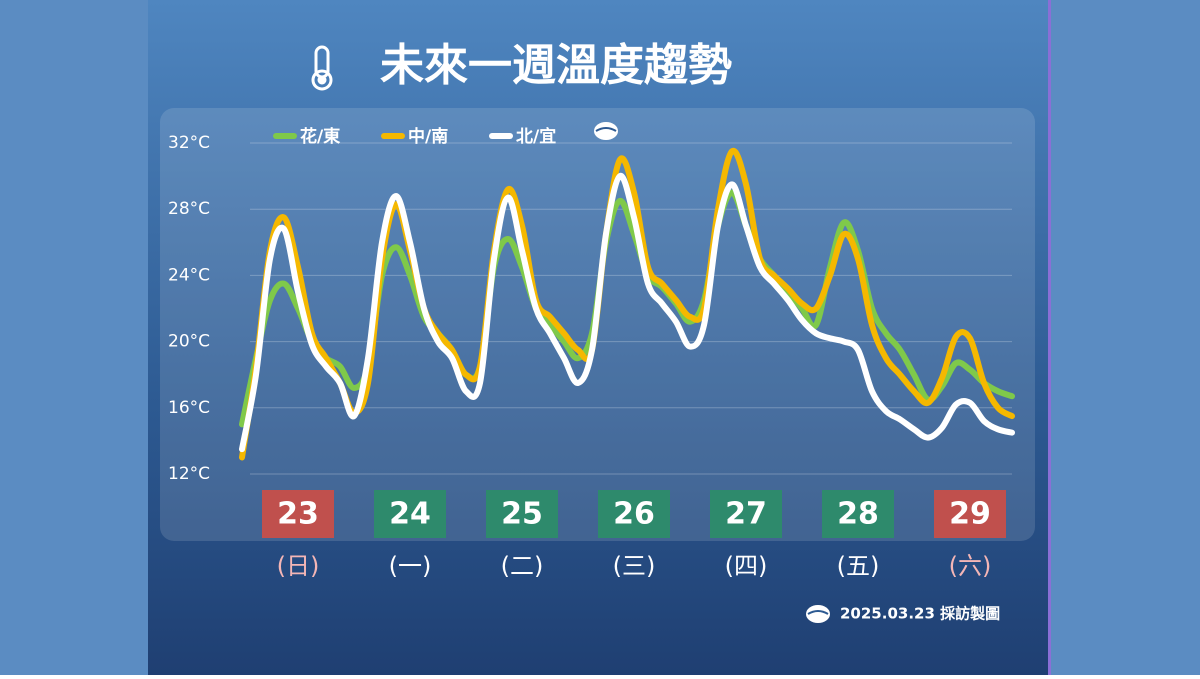  What do you see at coordinates (746, 566) in the screenshot?
I see `weekday-label: (四)` at bounding box center [746, 566].